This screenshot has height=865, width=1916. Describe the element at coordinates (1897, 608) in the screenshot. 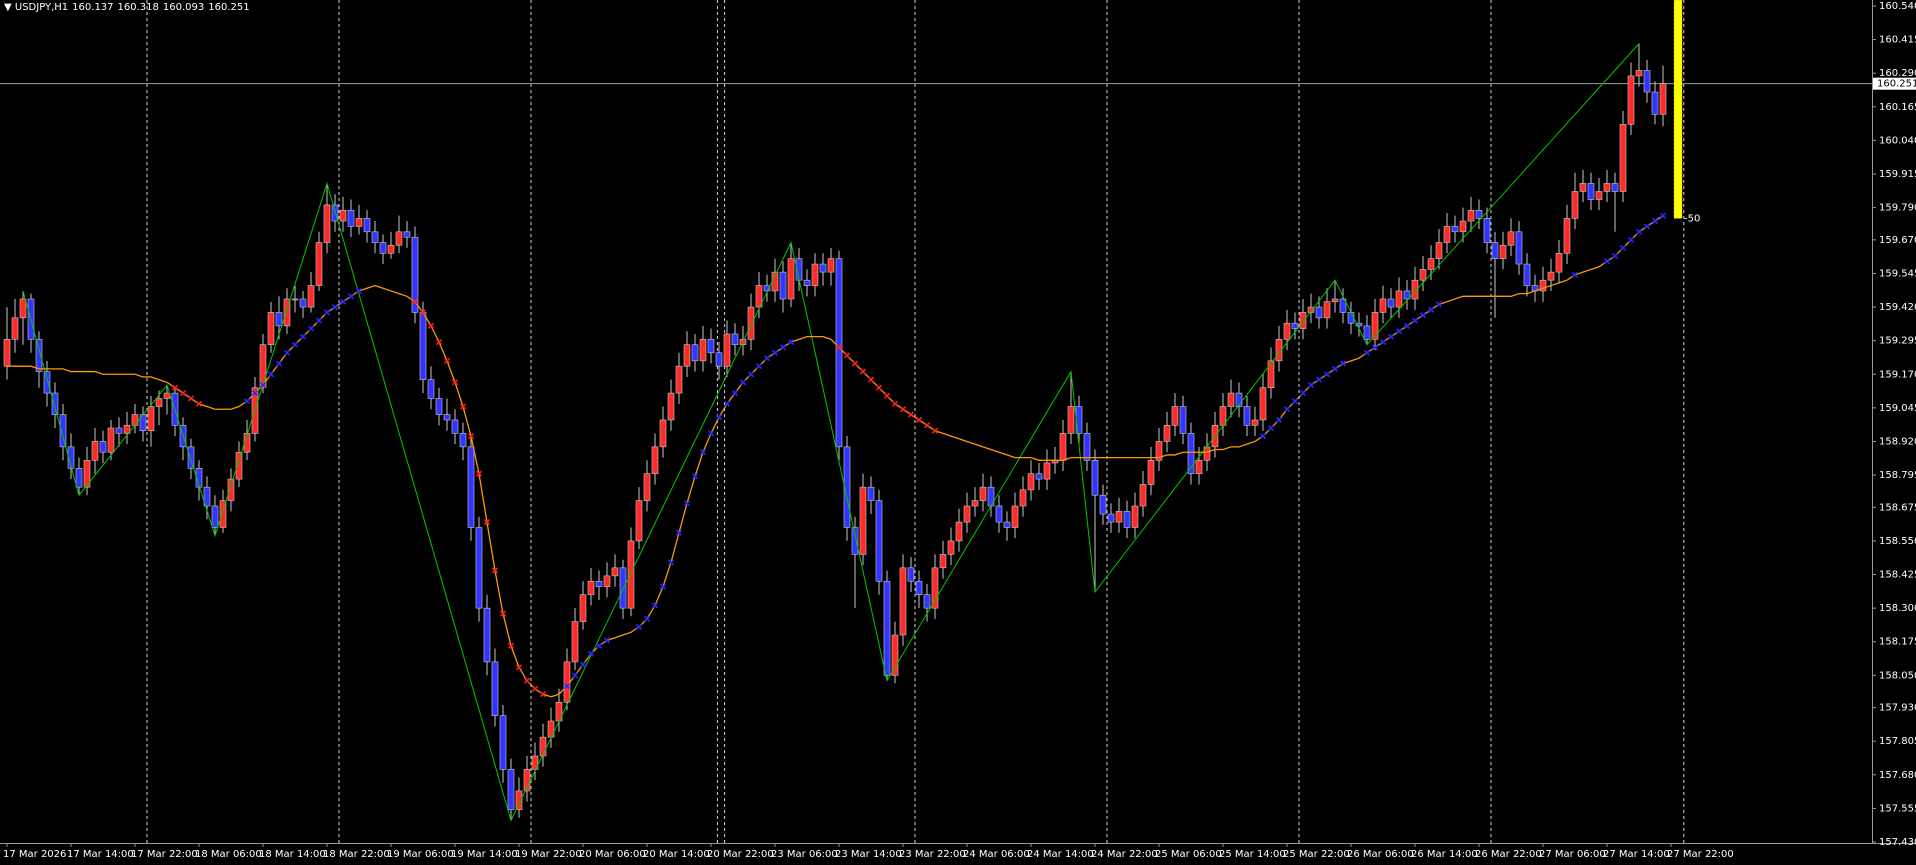

I see `y-tick-label: 158.300` at that location.